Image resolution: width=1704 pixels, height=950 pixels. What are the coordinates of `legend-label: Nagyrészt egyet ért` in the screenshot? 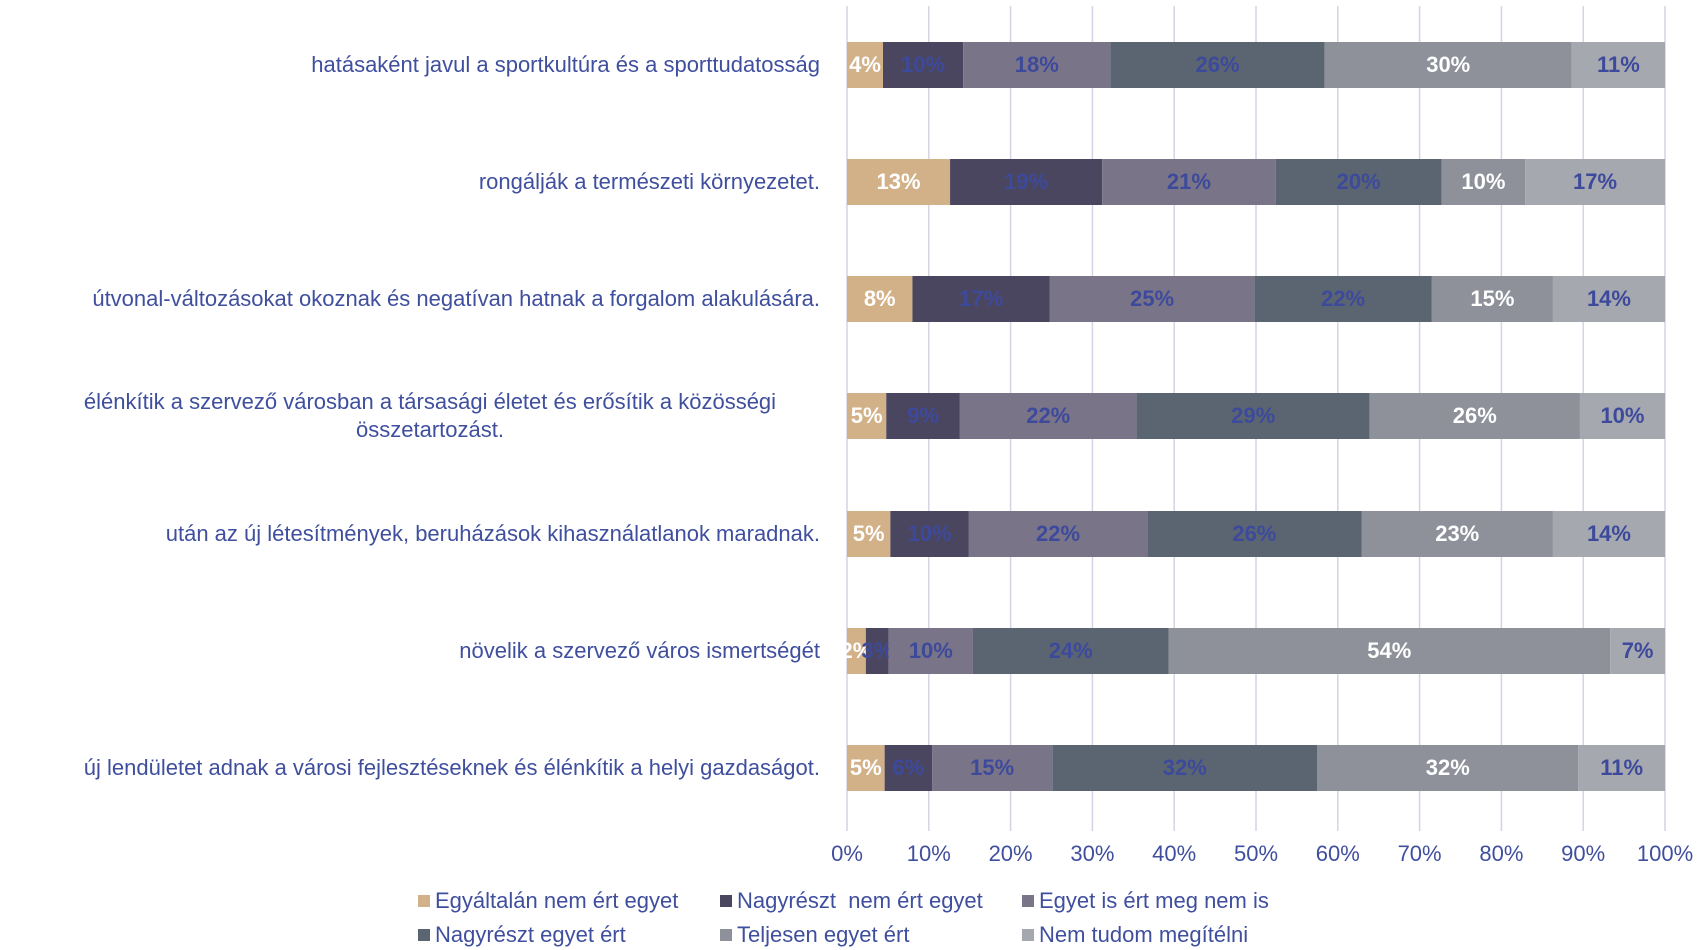 It's located at (530, 934).